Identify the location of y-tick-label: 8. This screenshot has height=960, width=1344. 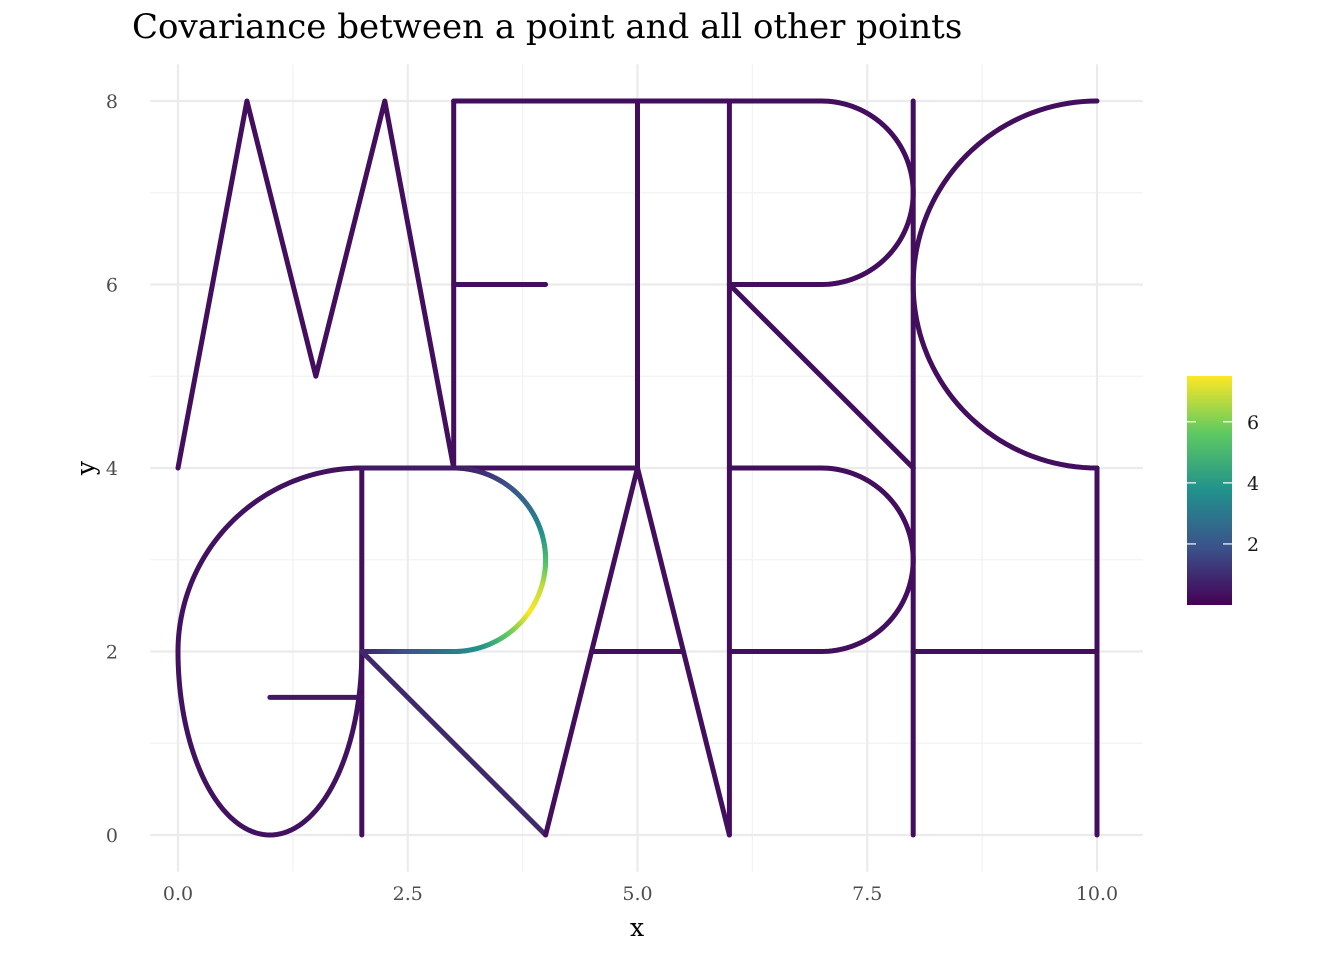
(112, 102).